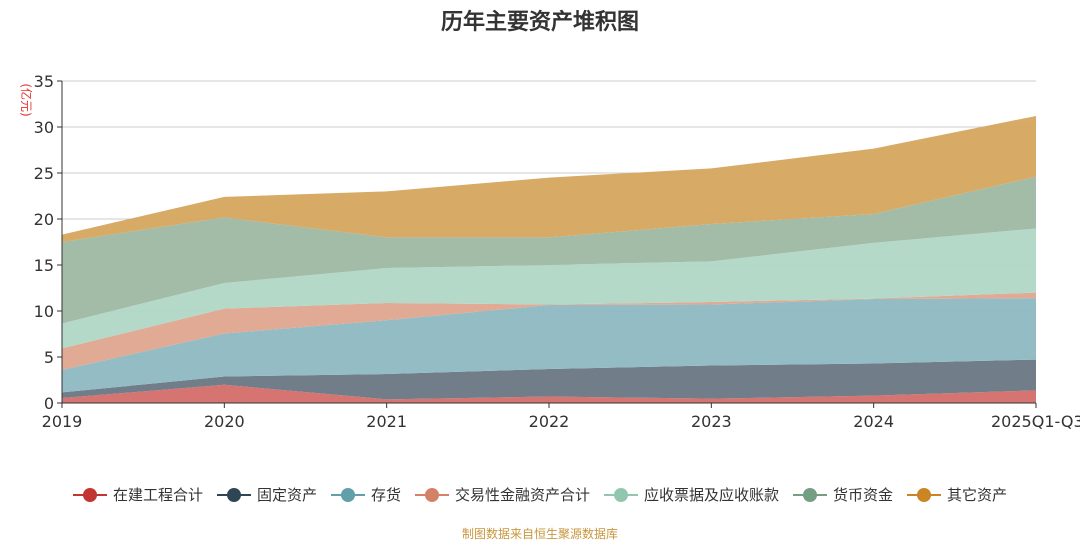  What do you see at coordinates (863, 495) in the screenshot?
I see `legend-label: 货币资金` at bounding box center [863, 495].